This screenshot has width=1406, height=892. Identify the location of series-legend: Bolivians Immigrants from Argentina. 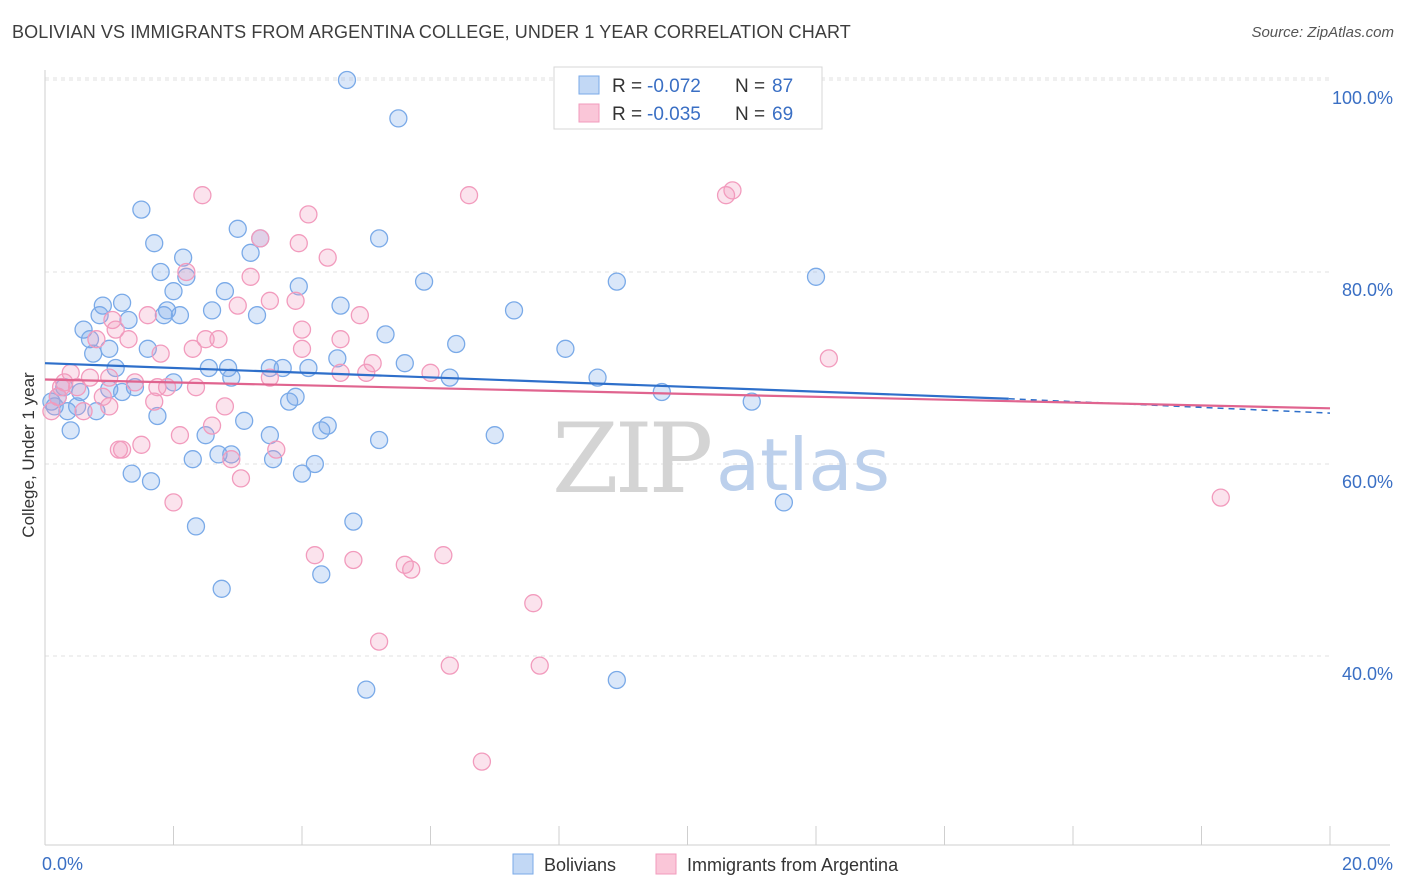
(705, 864).